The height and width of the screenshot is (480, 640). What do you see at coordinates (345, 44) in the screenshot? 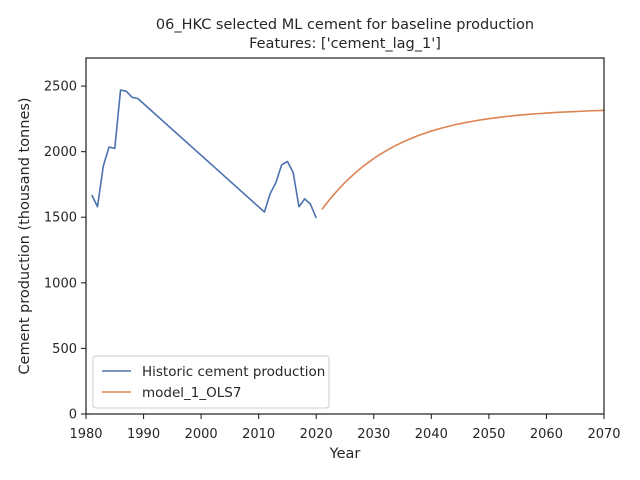
I see `chart-subtitle: Features: ['cement_lag_1']` at bounding box center [345, 44].